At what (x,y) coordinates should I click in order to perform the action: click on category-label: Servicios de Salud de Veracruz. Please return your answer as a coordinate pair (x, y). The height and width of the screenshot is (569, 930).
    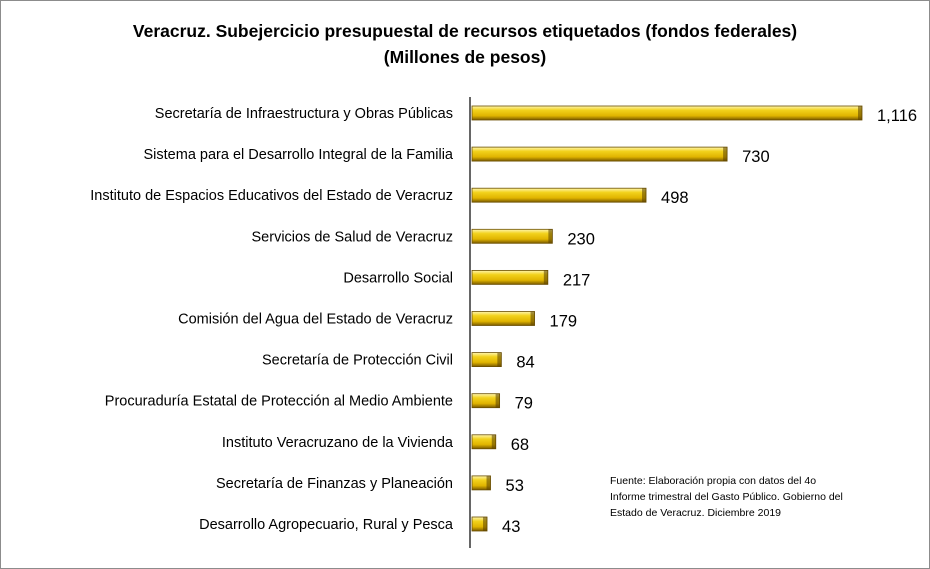
    Looking at the image, I should click on (353, 237).